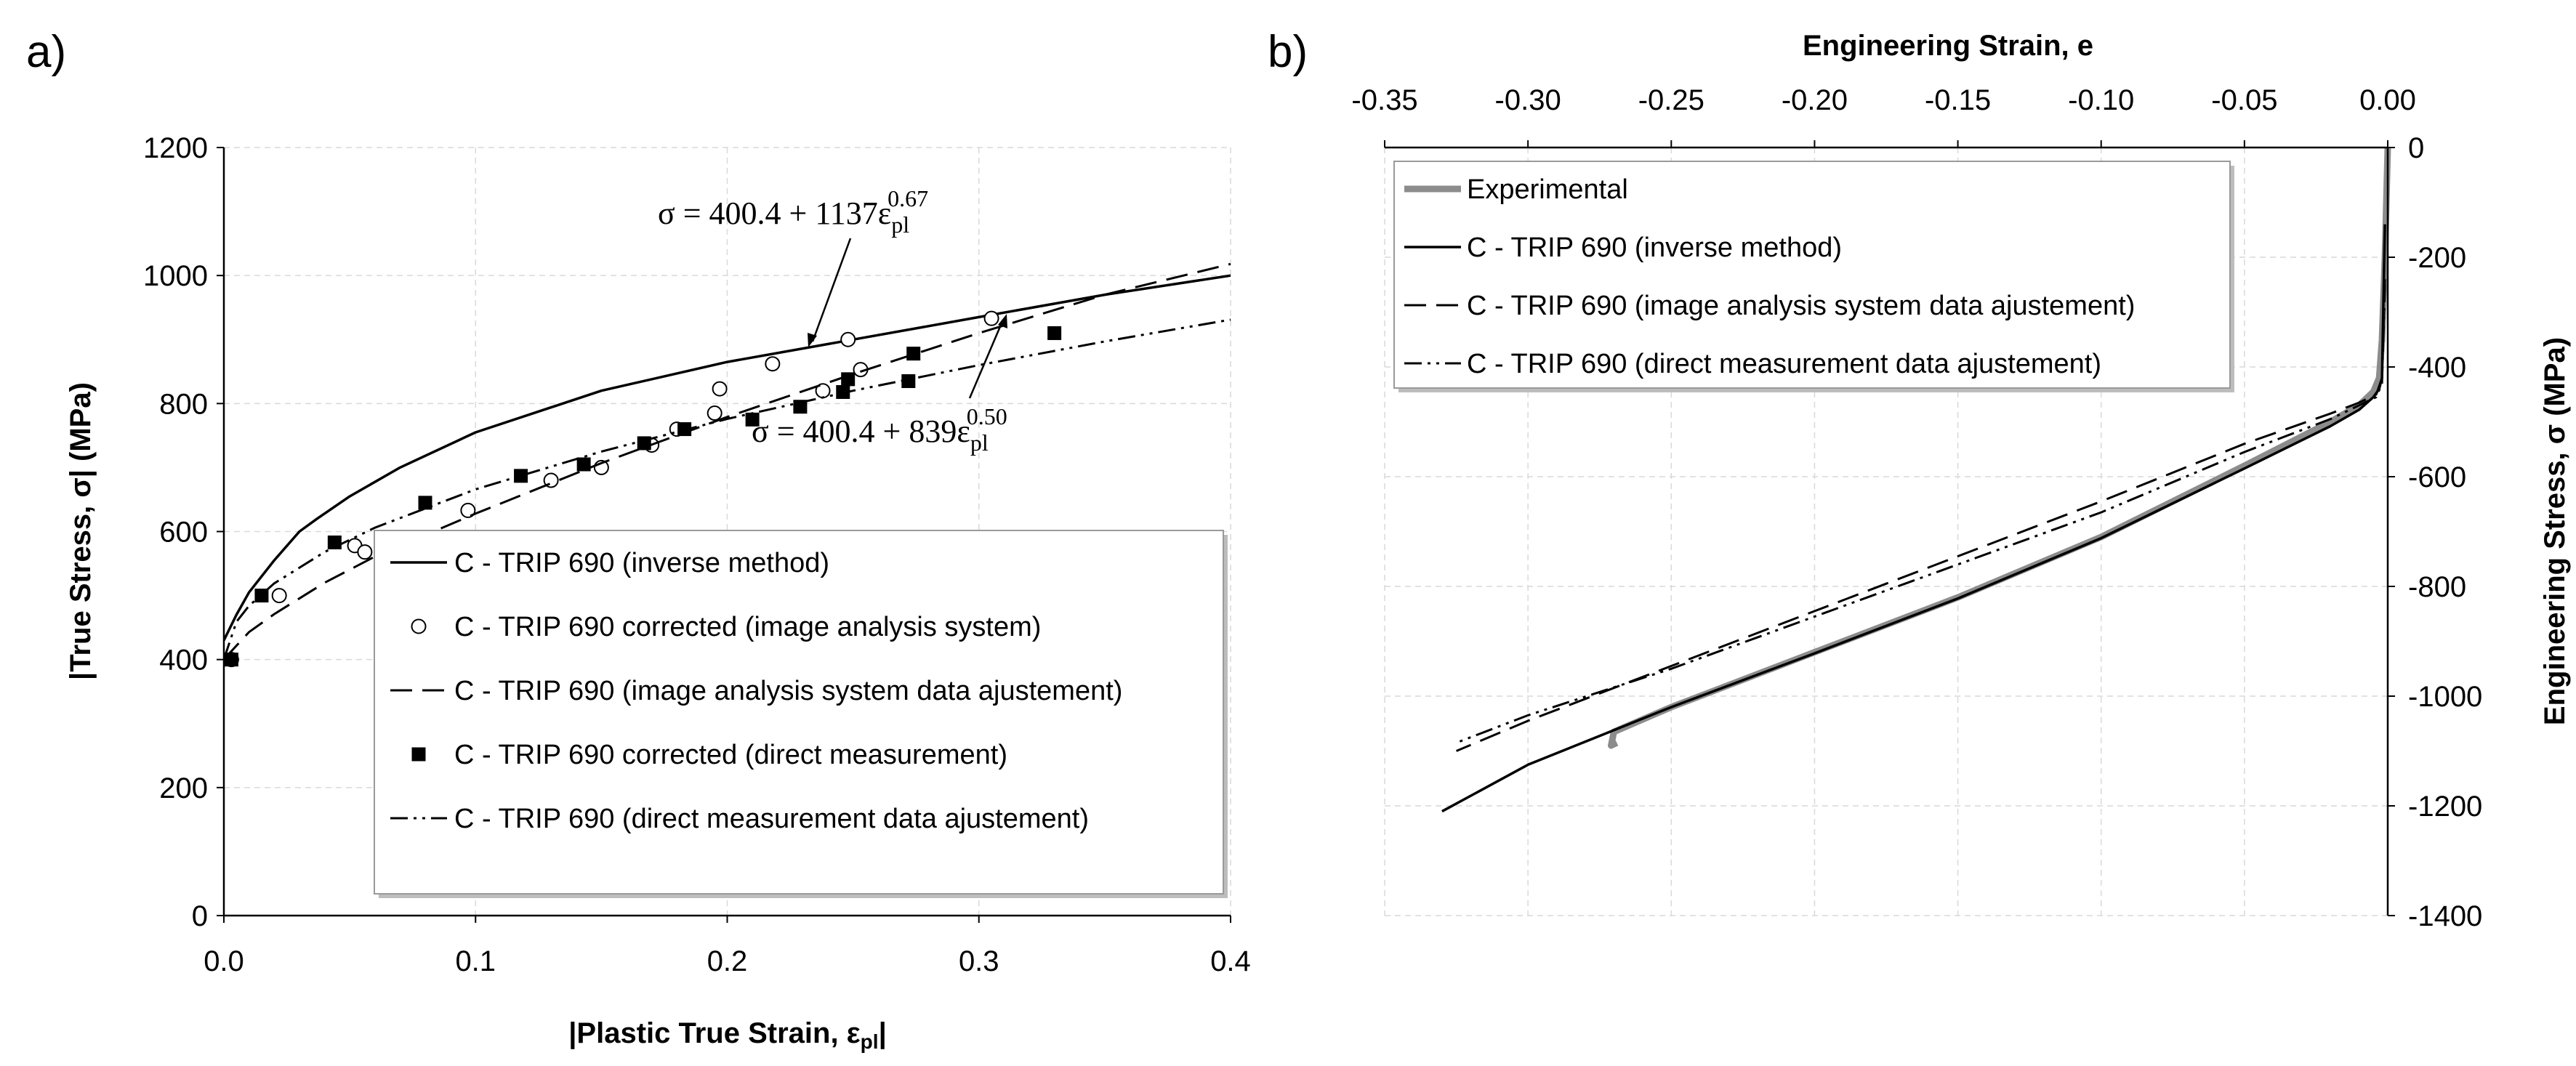  I want to click on panel-a-series, so click(727, 465).